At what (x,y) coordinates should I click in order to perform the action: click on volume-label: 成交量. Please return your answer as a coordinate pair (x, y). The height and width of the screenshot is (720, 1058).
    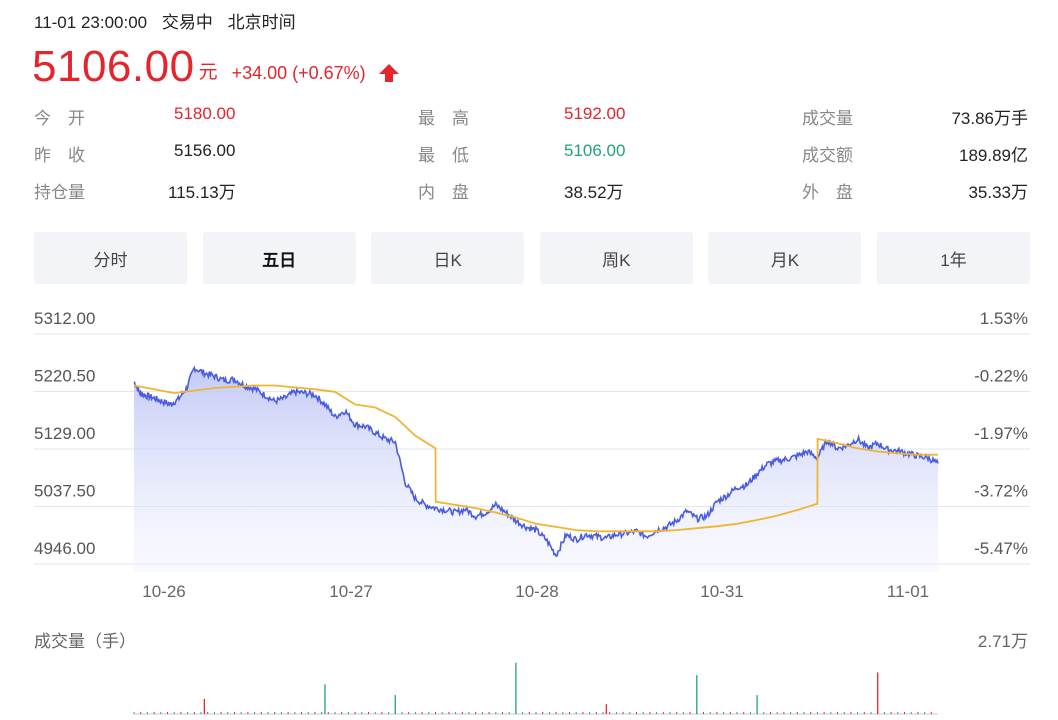
    Looking at the image, I should click on (827, 118).